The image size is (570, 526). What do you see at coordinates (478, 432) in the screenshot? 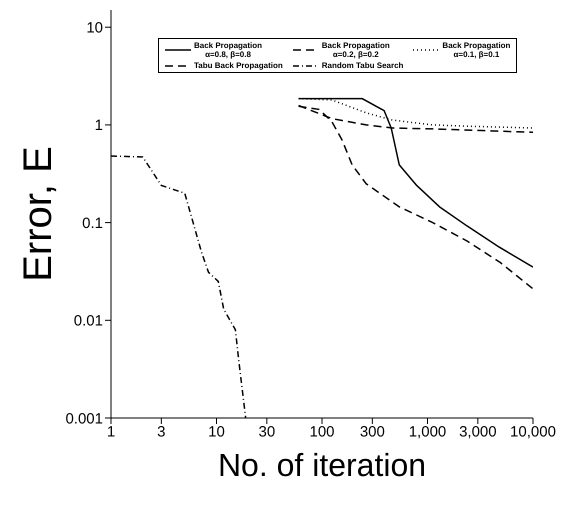
I see `x-tick-label: 3,000` at bounding box center [478, 432].